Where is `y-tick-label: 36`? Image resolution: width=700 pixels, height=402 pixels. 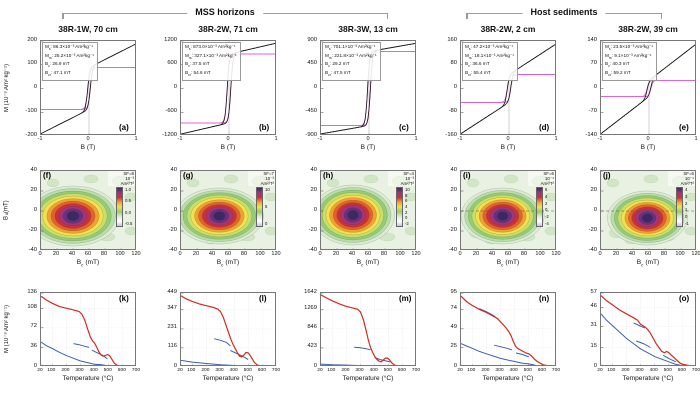 y-tick-label: 36 is located at coordinates (33, 345).